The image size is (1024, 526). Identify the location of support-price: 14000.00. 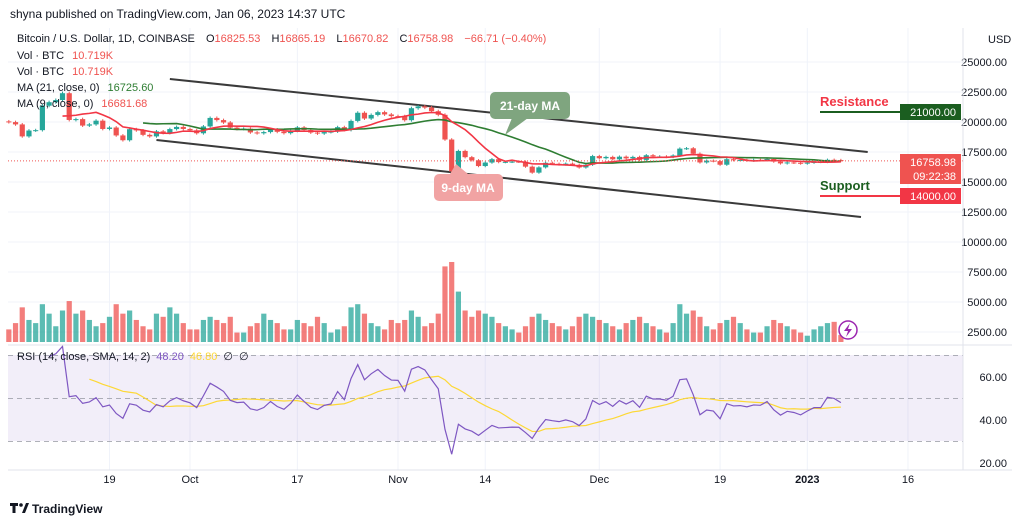
(933, 197).